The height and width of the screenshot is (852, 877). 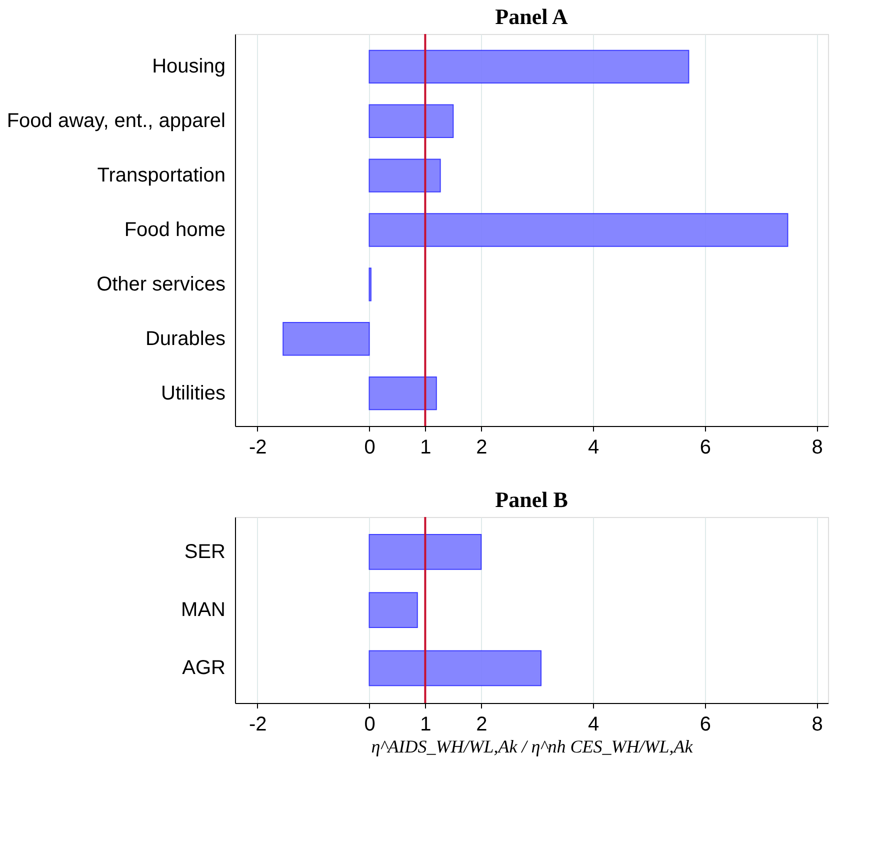 What do you see at coordinates (189, 67) in the screenshot?
I see `y-tick-label: Housing` at bounding box center [189, 67].